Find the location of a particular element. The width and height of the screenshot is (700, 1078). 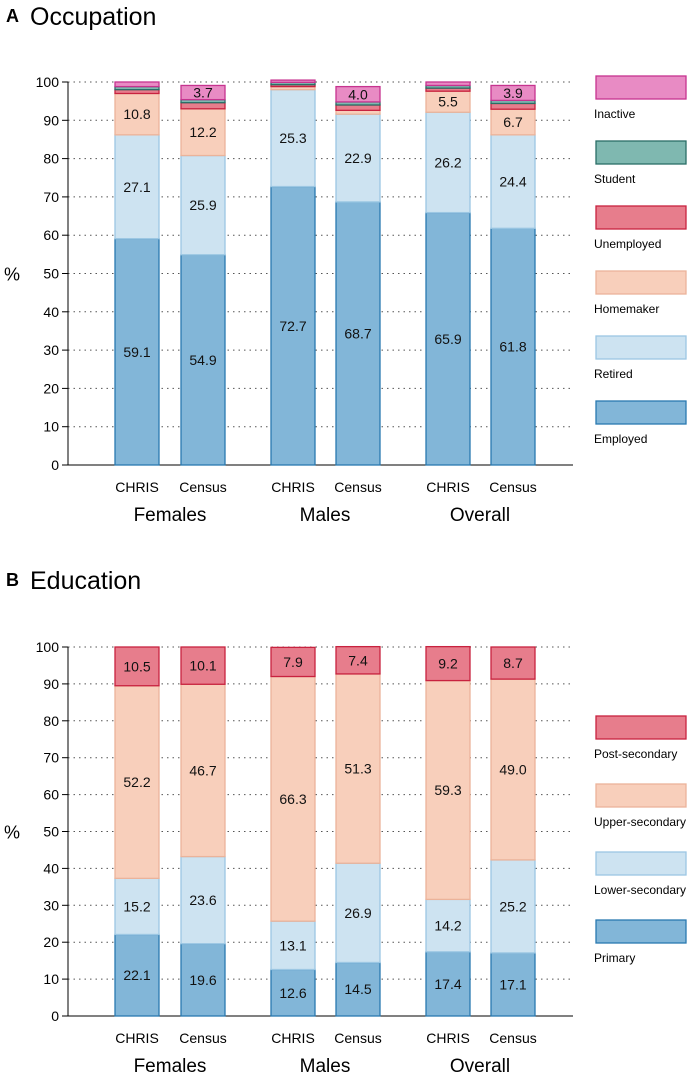

y-tick-label: 30 is located at coordinates (51, 905).